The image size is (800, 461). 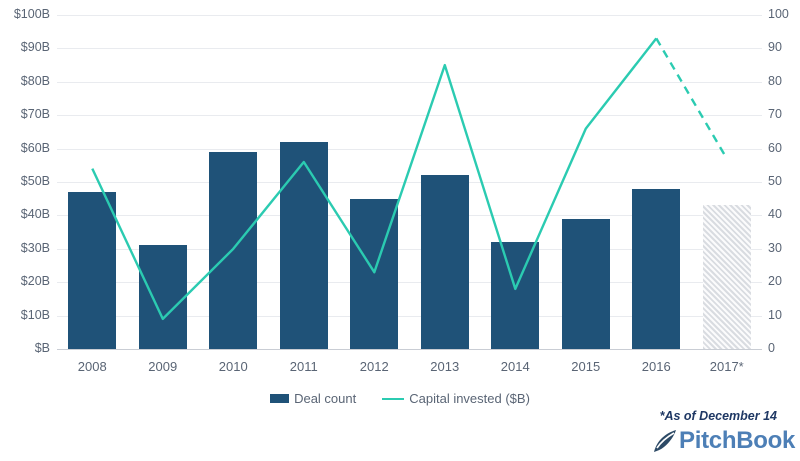 I want to click on line-swatch-icon, so click(x=393, y=398).